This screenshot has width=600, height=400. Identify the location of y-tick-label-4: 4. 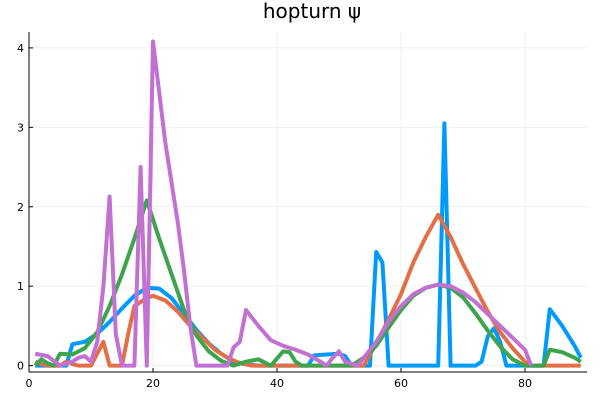
(20, 48).